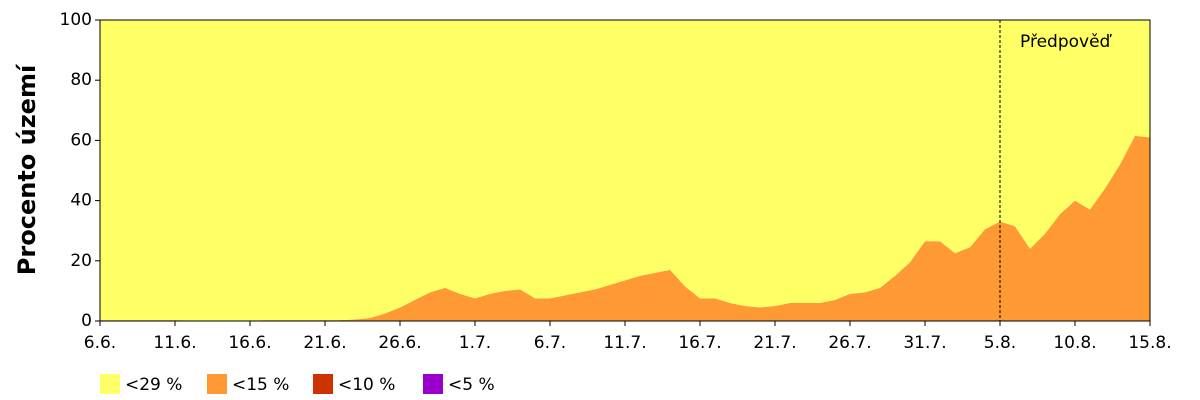  What do you see at coordinates (699, 343) in the screenshot?
I see `x-tick-label: 16.7.` at bounding box center [699, 343].